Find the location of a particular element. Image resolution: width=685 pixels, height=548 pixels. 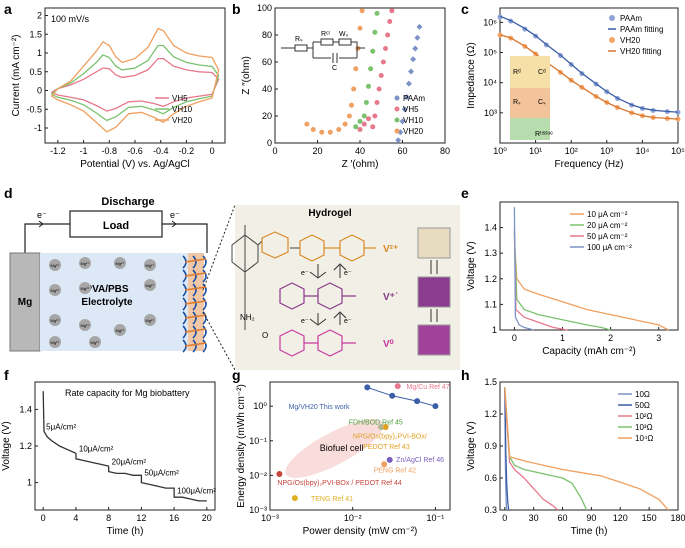

x-axis-label-h: Time (h) is located at coordinates (589, 531).